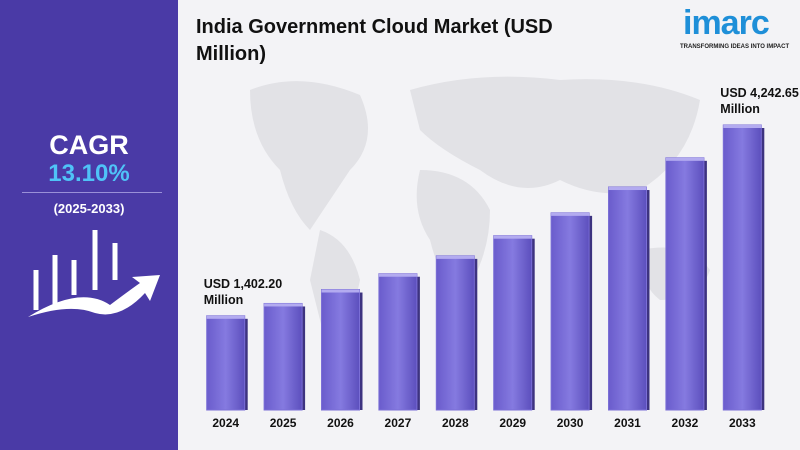  Describe the element at coordinates (455, 423) in the screenshot. I see `x-tick-label: 2028` at that location.